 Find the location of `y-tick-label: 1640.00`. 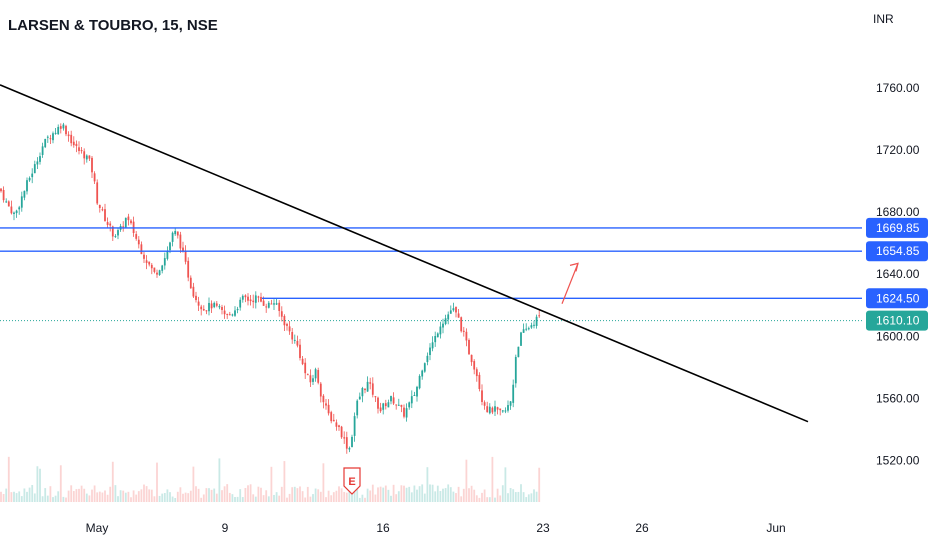

y-tick-label: 1640.00 is located at coordinates (898, 274).